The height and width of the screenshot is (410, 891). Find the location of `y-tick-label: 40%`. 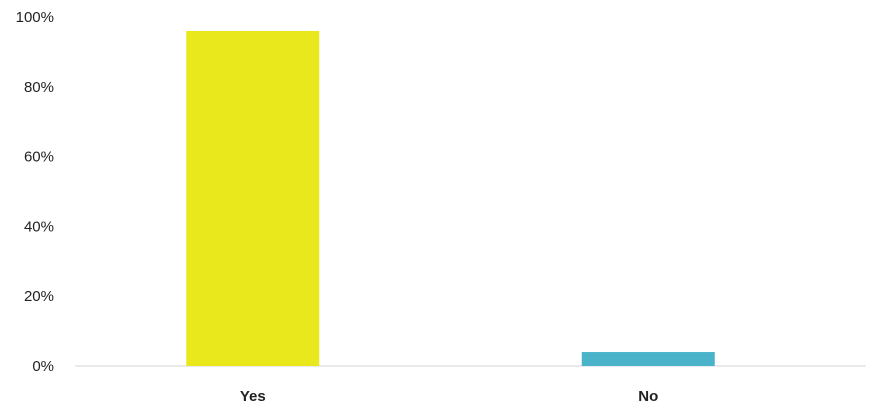

y-tick-label: 40% is located at coordinates (39, 226).